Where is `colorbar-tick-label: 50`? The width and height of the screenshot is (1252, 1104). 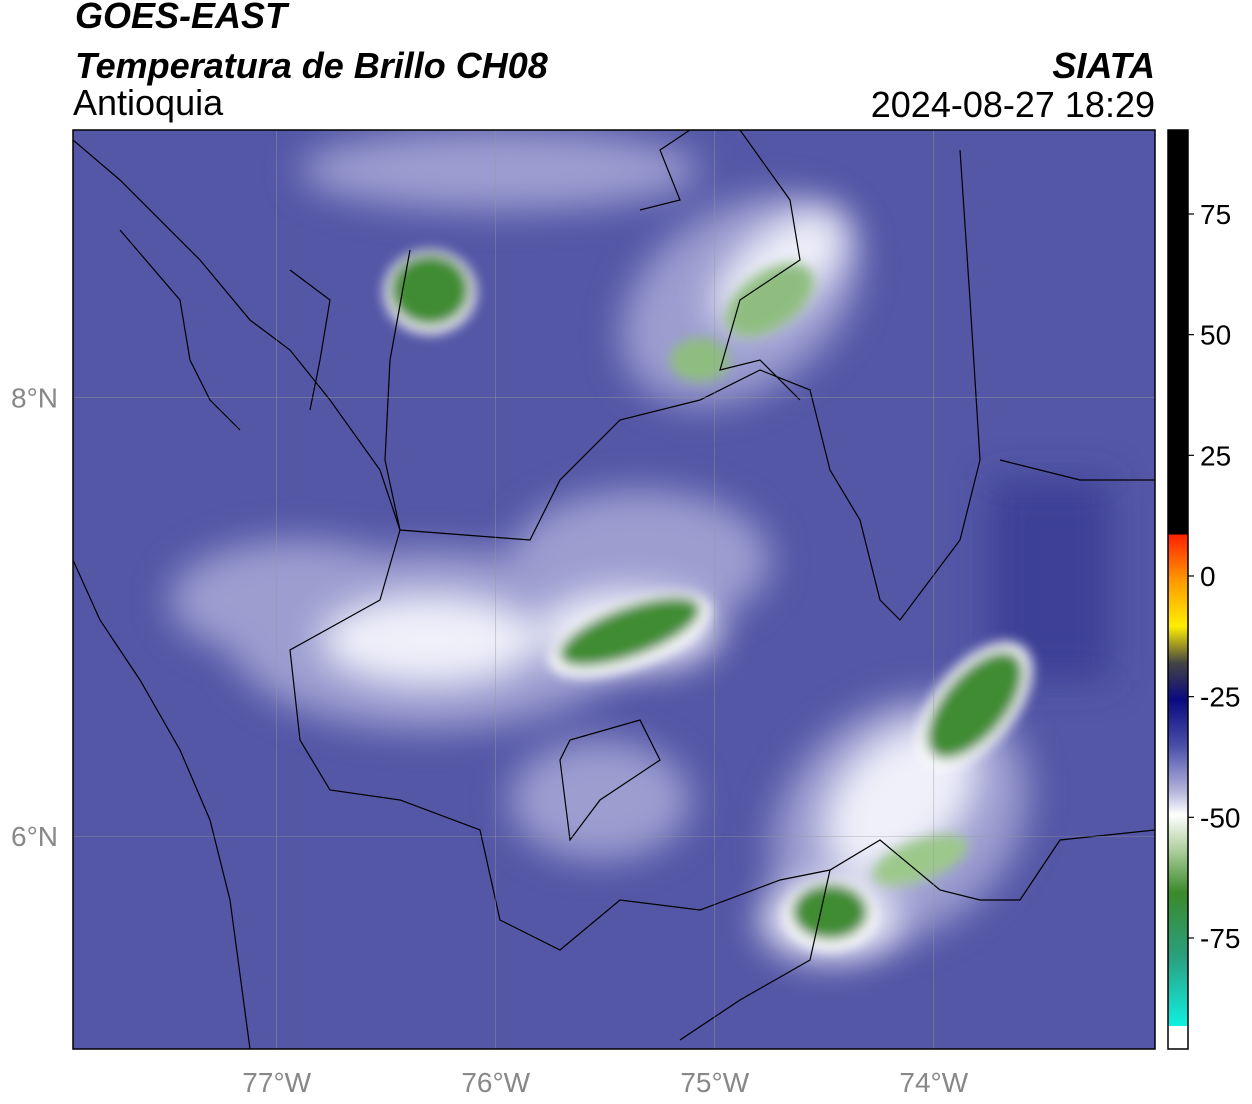 colorbar-tick-label: 50 is located at coordinates (1215, 335).